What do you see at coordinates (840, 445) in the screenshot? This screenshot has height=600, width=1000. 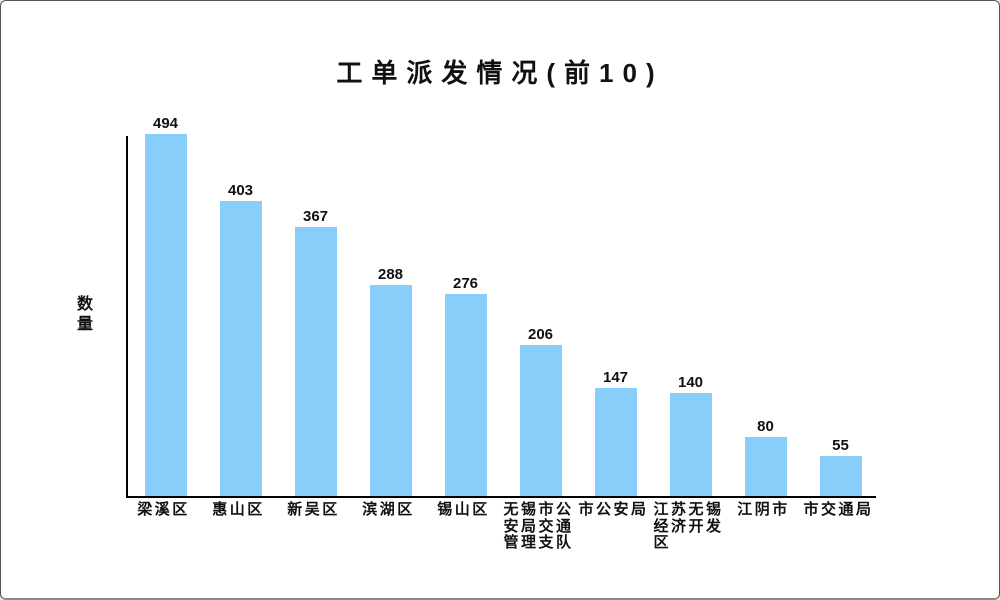 I see `bar-value-label: 55` at bounding box center [840, 445].